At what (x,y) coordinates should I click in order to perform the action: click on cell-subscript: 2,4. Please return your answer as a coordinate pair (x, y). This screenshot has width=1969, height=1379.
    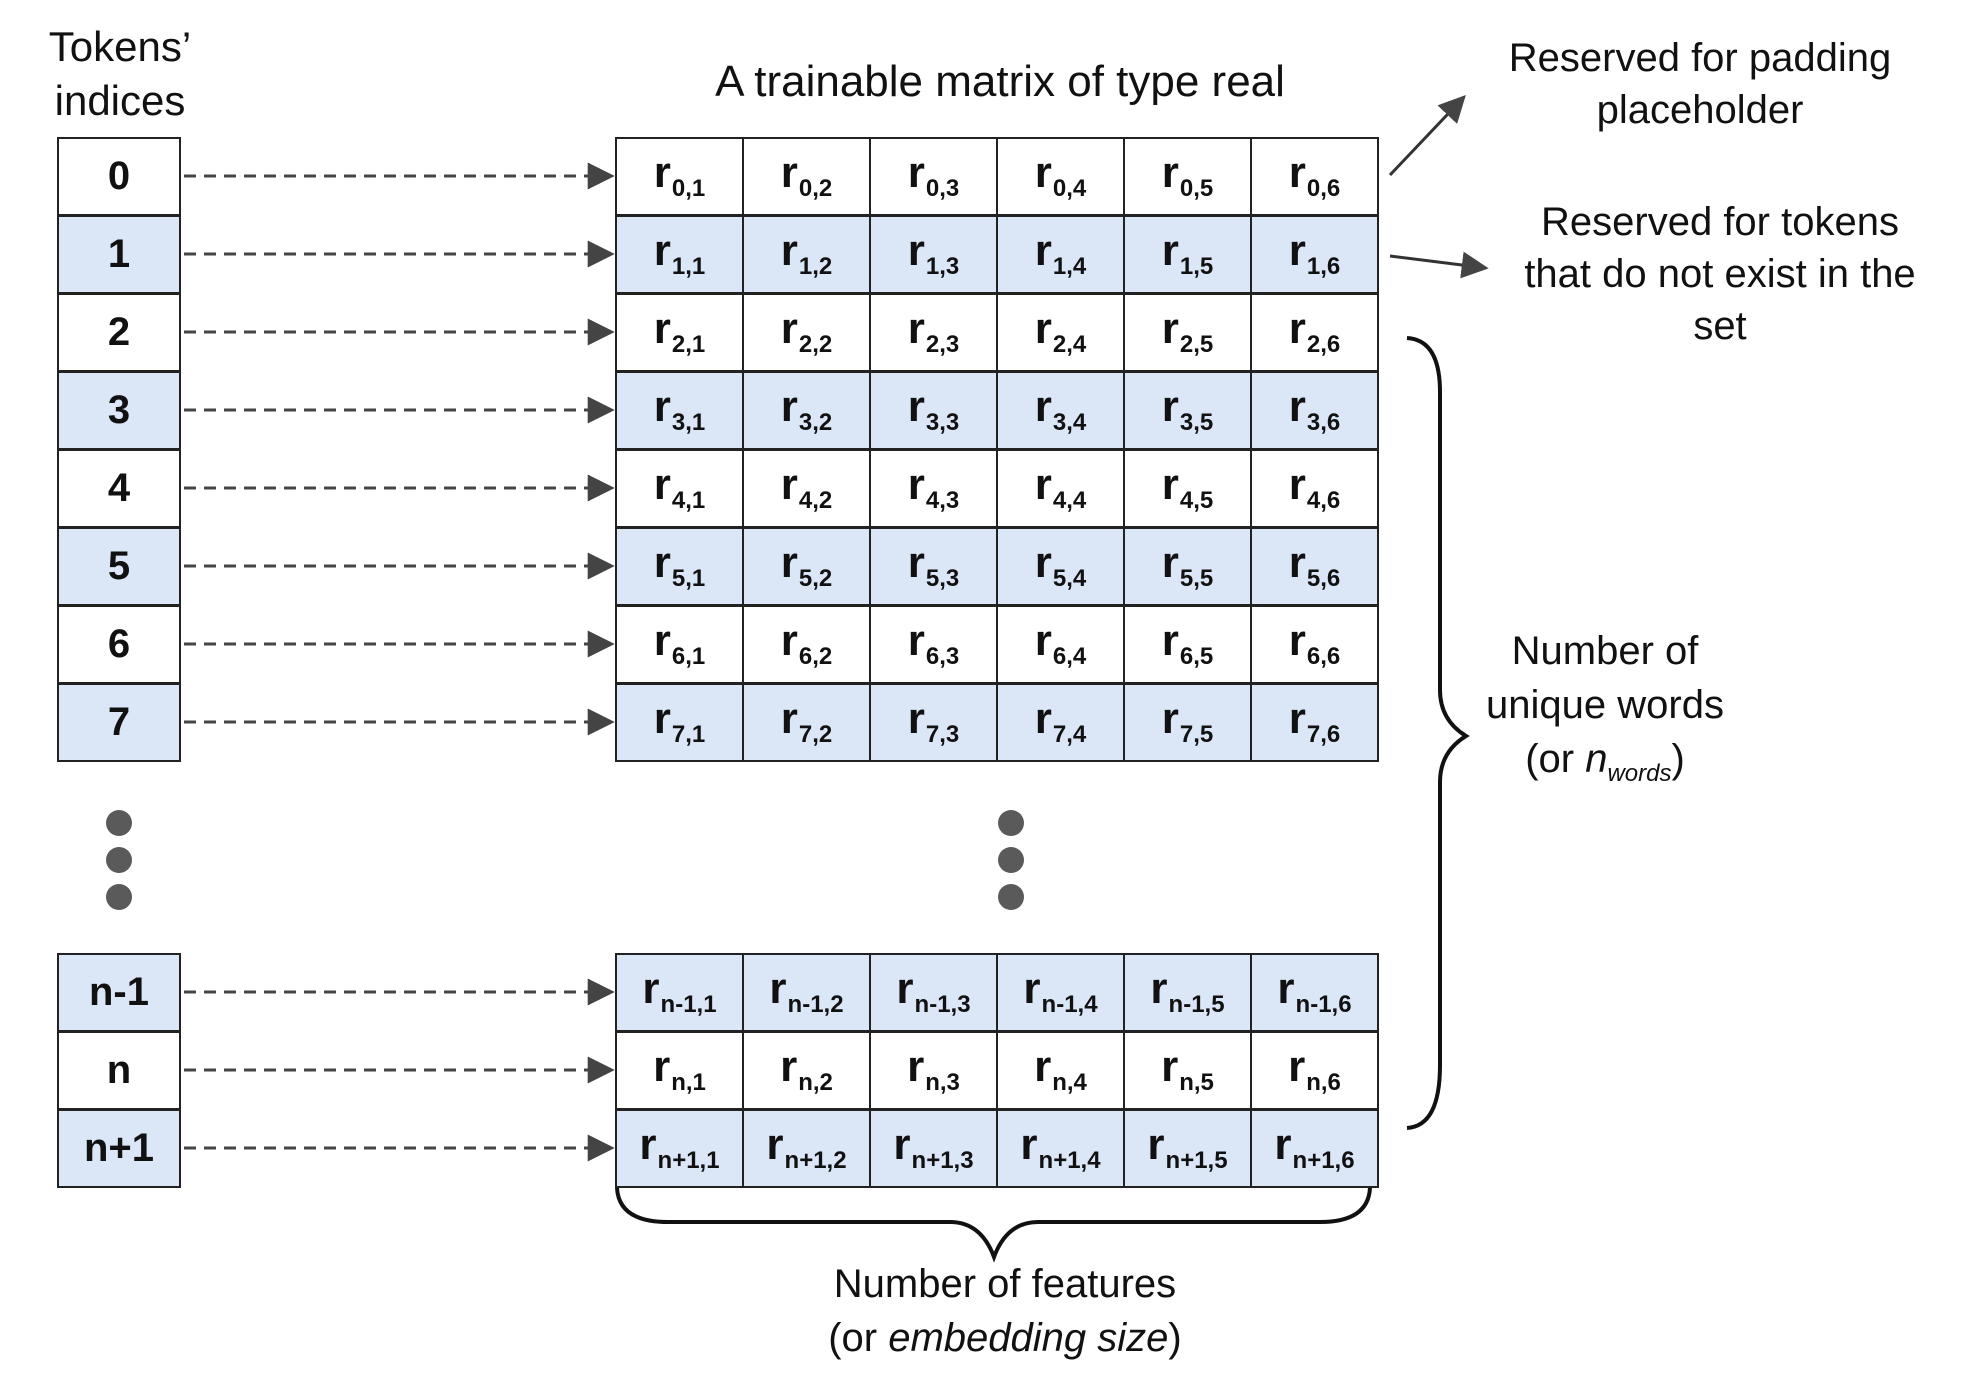
    Looking at the image, I should click on (1069, 344).